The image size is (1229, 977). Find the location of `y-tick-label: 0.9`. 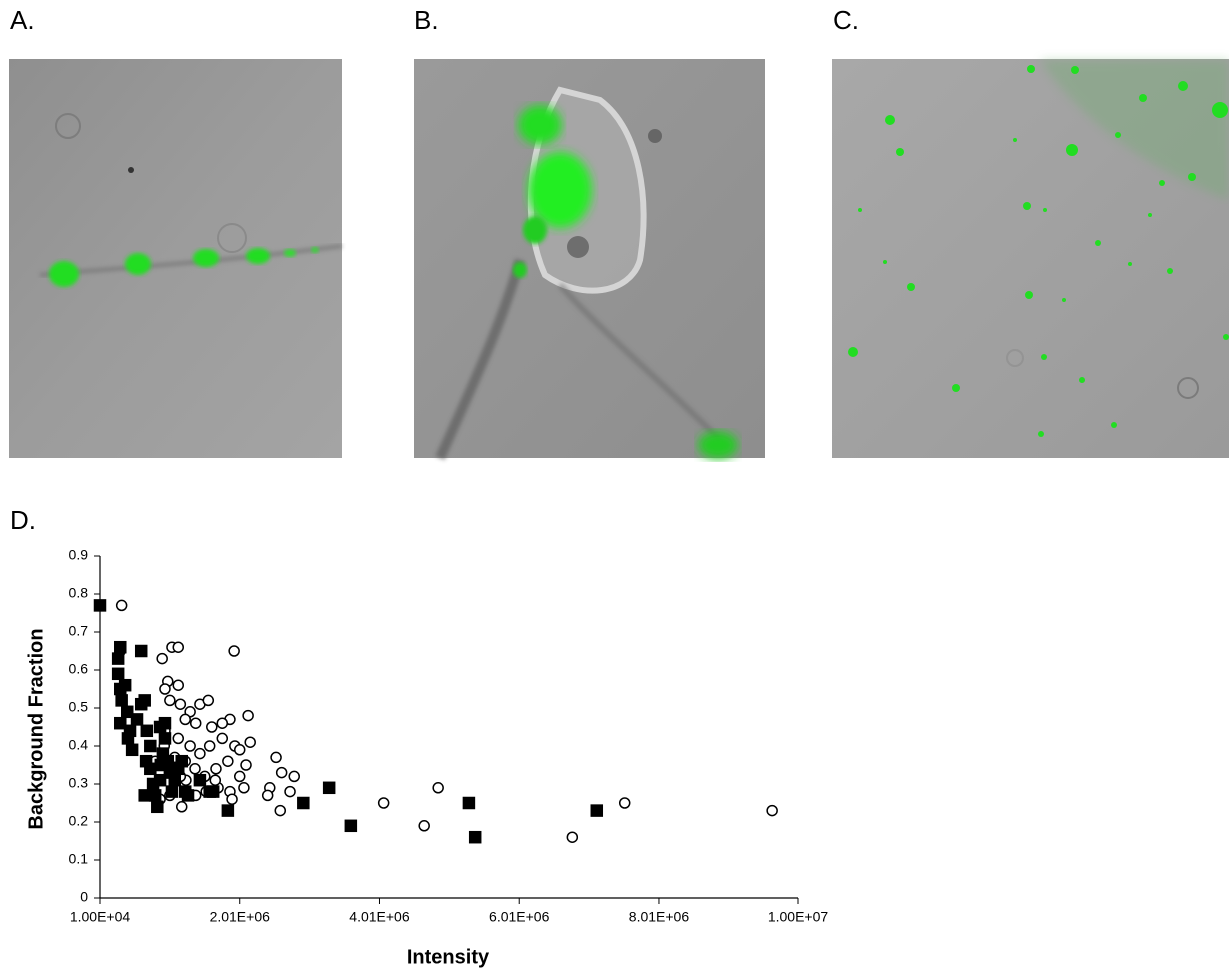

y-tick-label: 0.9 is located at coordinates (79, 555).